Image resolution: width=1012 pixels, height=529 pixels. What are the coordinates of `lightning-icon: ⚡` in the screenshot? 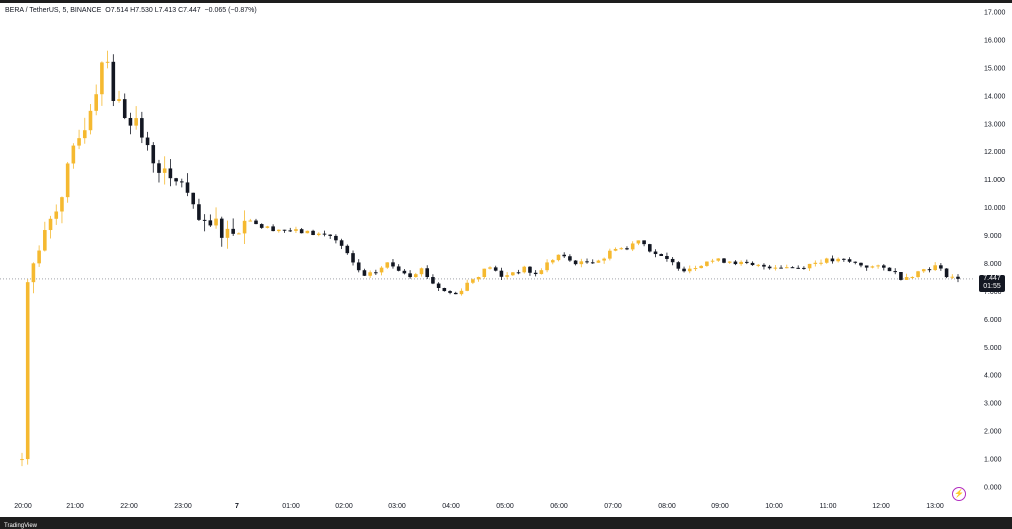 It's located at (959, 494).